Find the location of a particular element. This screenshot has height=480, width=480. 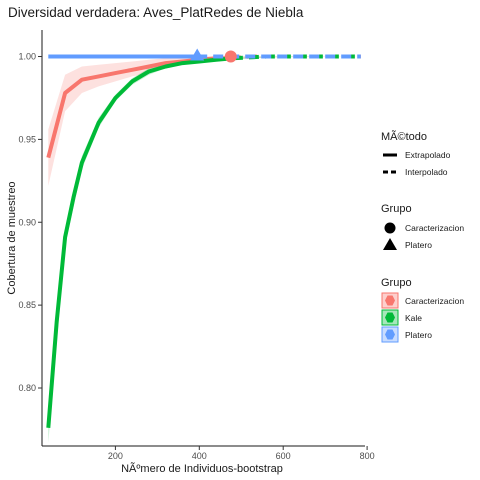

y-tick-label: 0.95 is located at coordinates (27, 139).